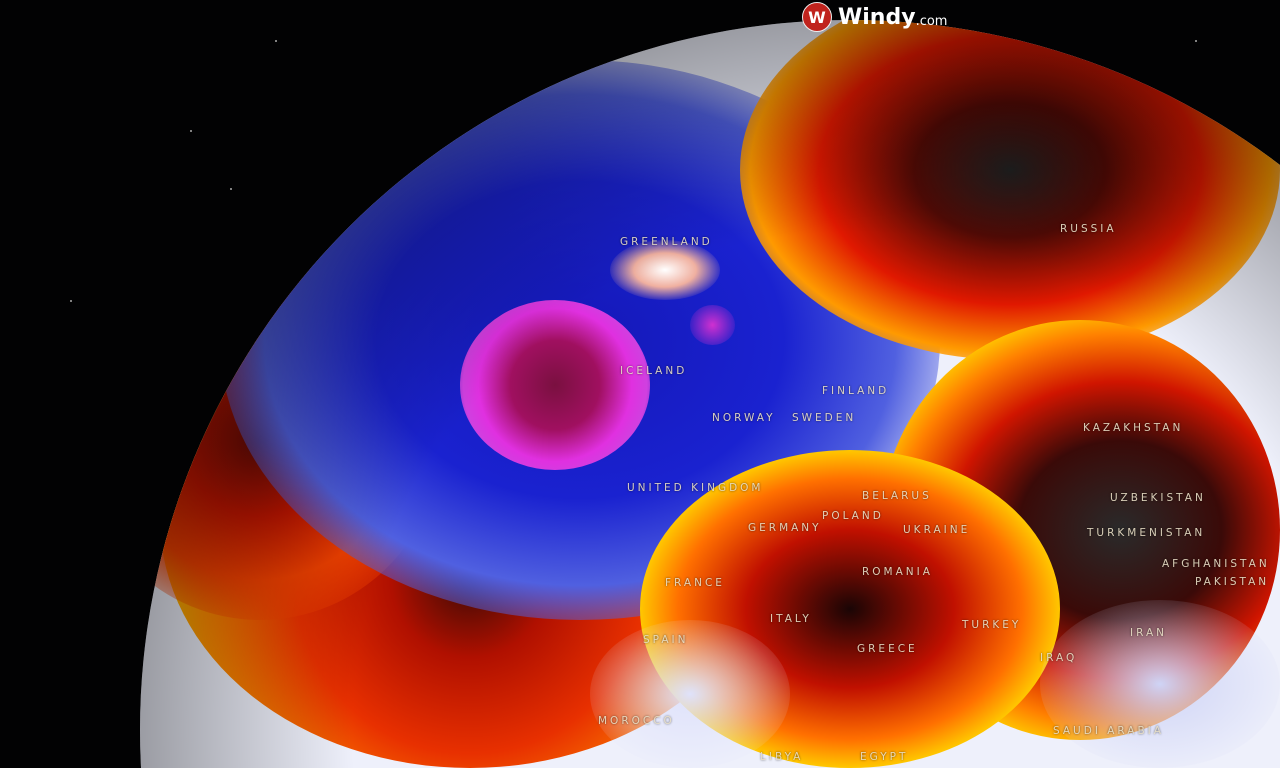 This screenshot has width=1280, height=768. Describe the element at coordinates (887, 649) in the screenshot. I see `label-greece: GREECE` at that location.